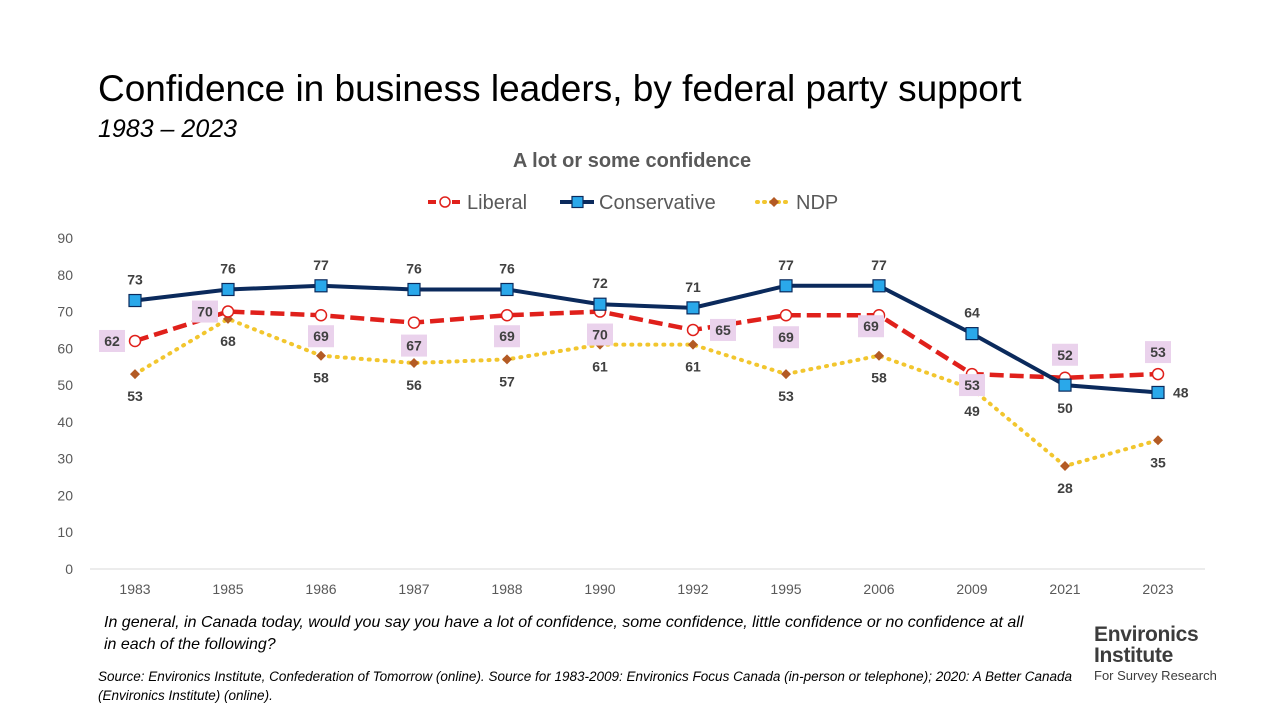 The height and width of the screenshot is (720, 1280). What do you see at coordinates (65, 495) in the screenshot?
I see `y-tick-label: 20` at bounding box center [65, 495].